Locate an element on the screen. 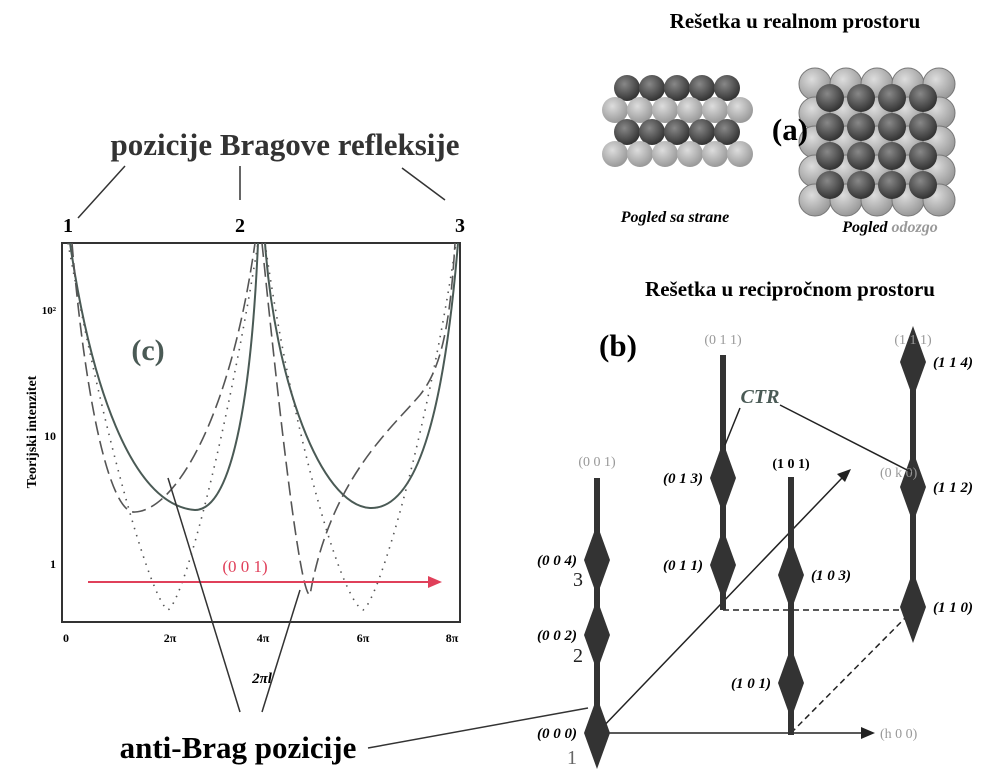  peak-number: 2 is located at coordinates (240, 226).